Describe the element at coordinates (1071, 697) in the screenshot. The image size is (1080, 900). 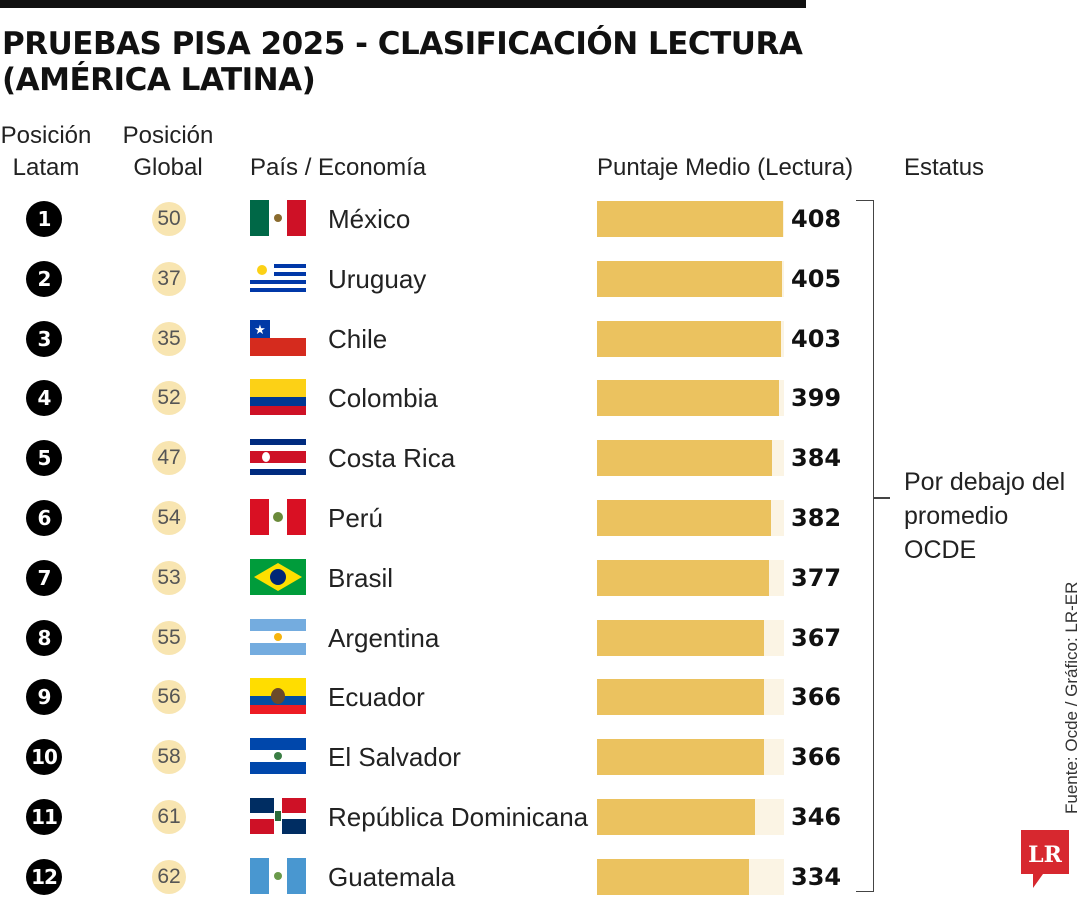
I see `source-credit: Fuente: Ocde / Gráfico: LR-ER` at that location.